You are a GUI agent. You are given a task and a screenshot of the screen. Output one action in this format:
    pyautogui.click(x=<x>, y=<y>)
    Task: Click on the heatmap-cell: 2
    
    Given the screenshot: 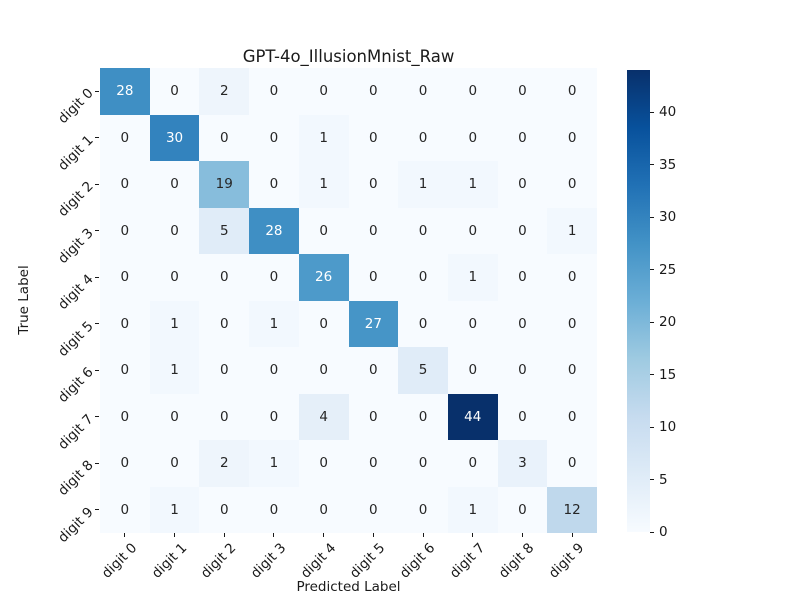 What is the action you would take?
    pyautogui.click(x=224, y=91)
    